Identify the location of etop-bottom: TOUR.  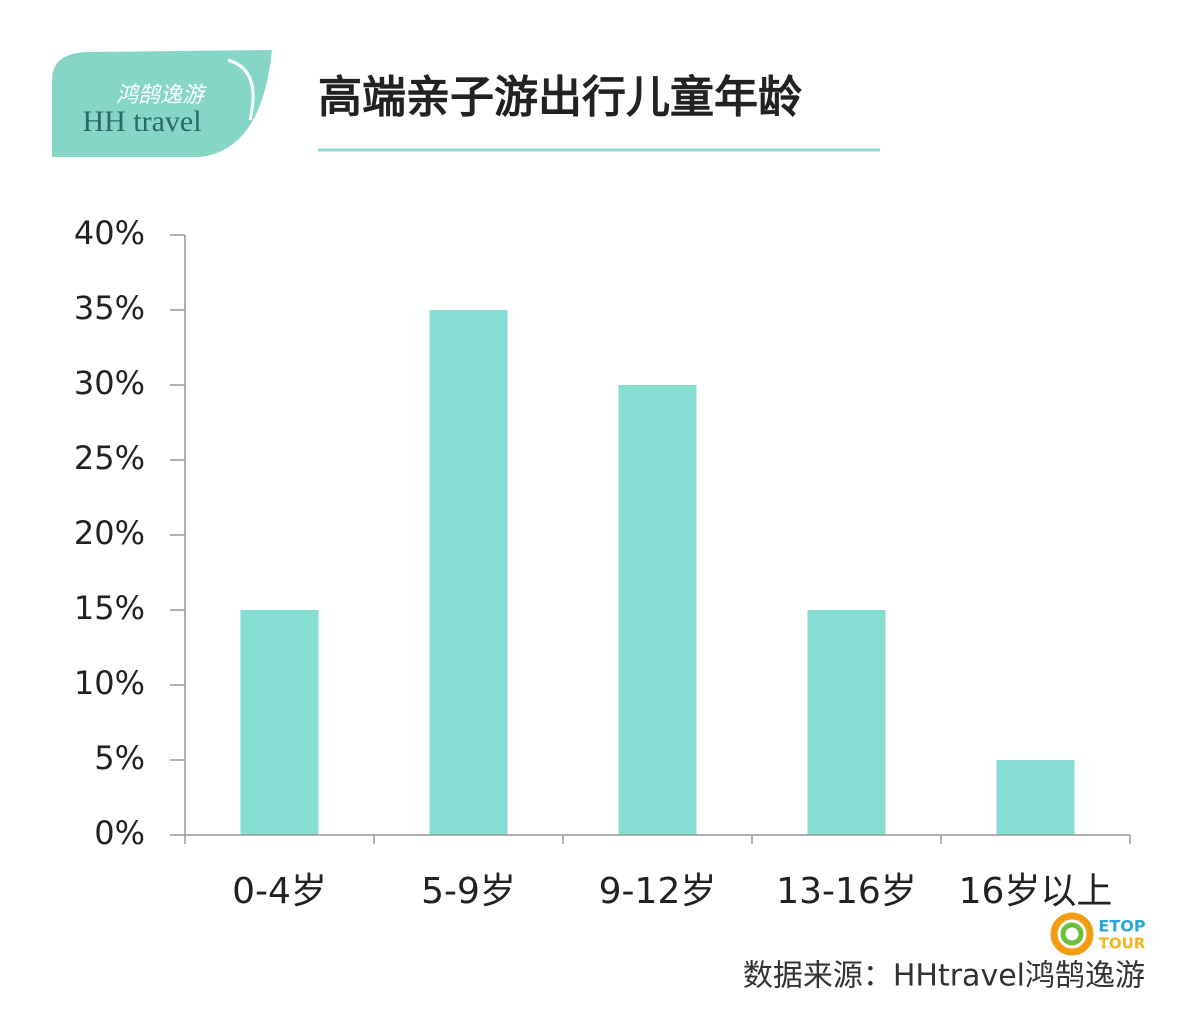
(1122, 944).